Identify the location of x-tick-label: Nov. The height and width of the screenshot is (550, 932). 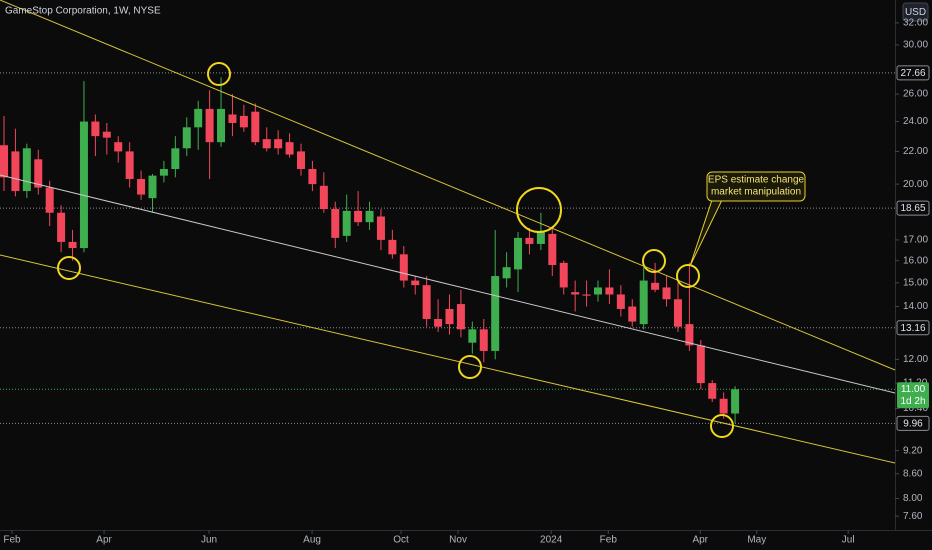
(458, 540).